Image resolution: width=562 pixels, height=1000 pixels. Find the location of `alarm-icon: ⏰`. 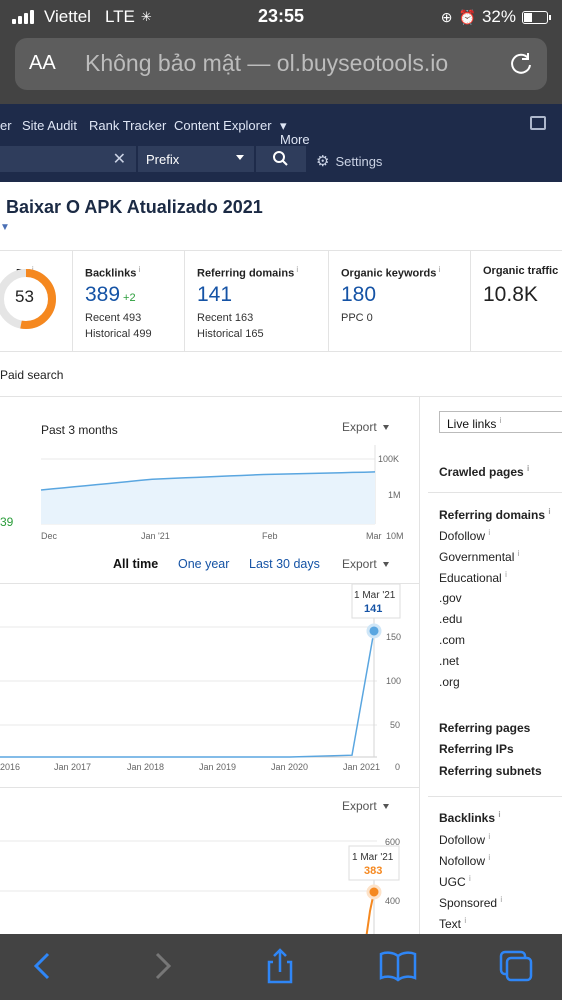

alarm-icon: ⏰ is located at coordinates (467, 16).